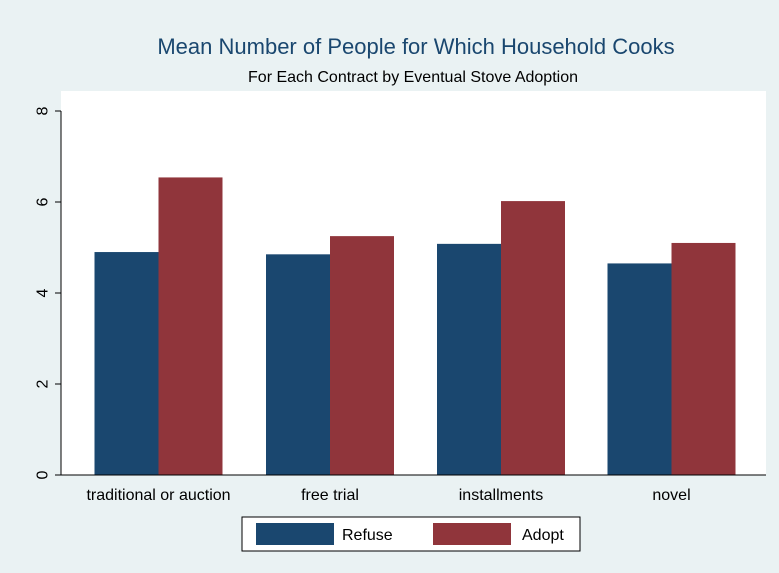 This screenshot has height=573, width=779. What do you see at coordinates (411, 534) in the screenshot?
I see `legend: Refuse Adopt` at bounding box center [411, 534].